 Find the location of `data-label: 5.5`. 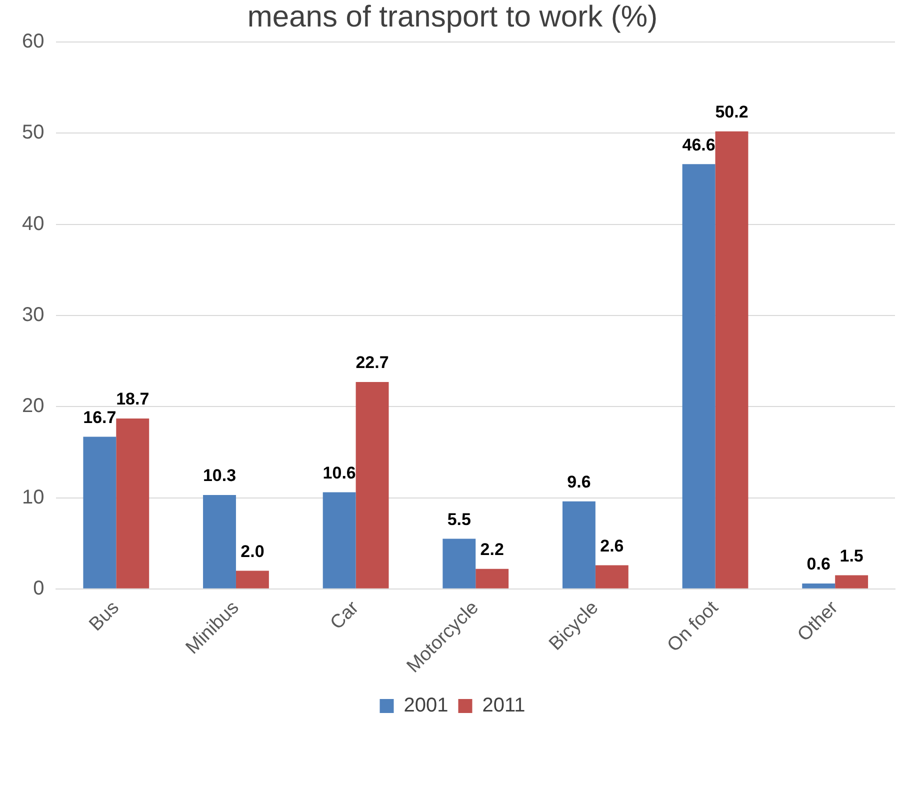

data-label: 5.5 is located at coordinates (459, 519).